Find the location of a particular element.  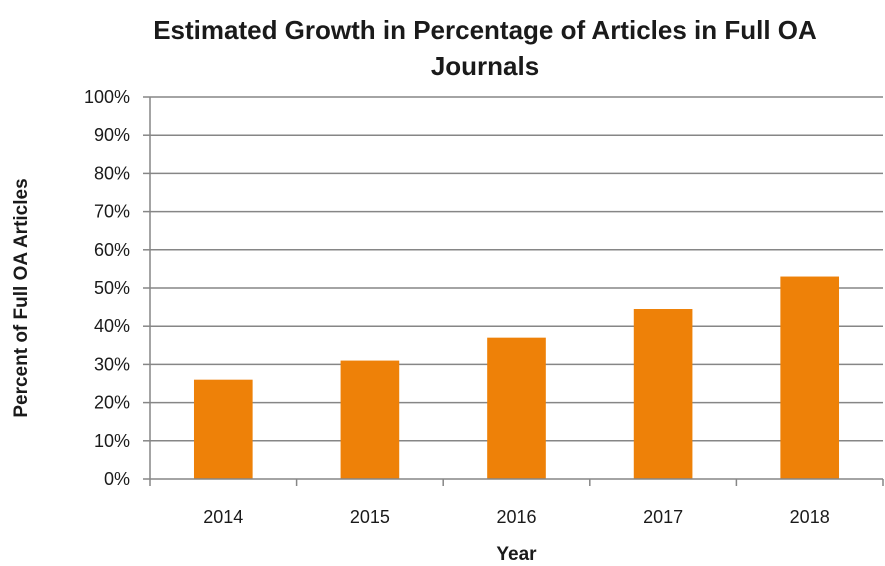

y-tick-label: 20% is located at coordinates (112, 403).